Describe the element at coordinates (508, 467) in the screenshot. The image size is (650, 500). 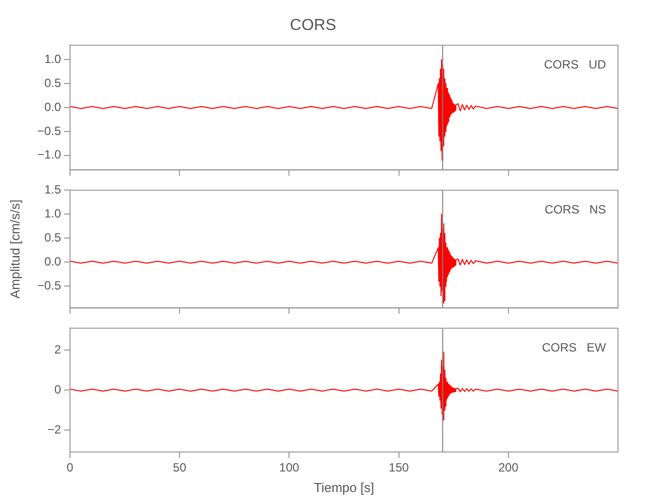
I see `x-tick-label: 200` at that location.